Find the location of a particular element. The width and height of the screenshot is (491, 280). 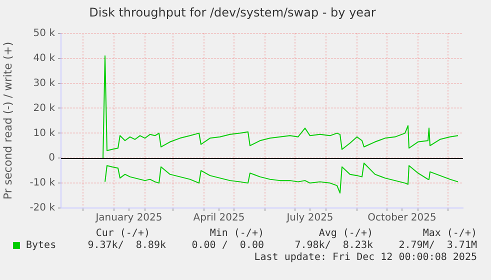

text: 2.79M/ 3.71M is located at coordinates (437, 245).